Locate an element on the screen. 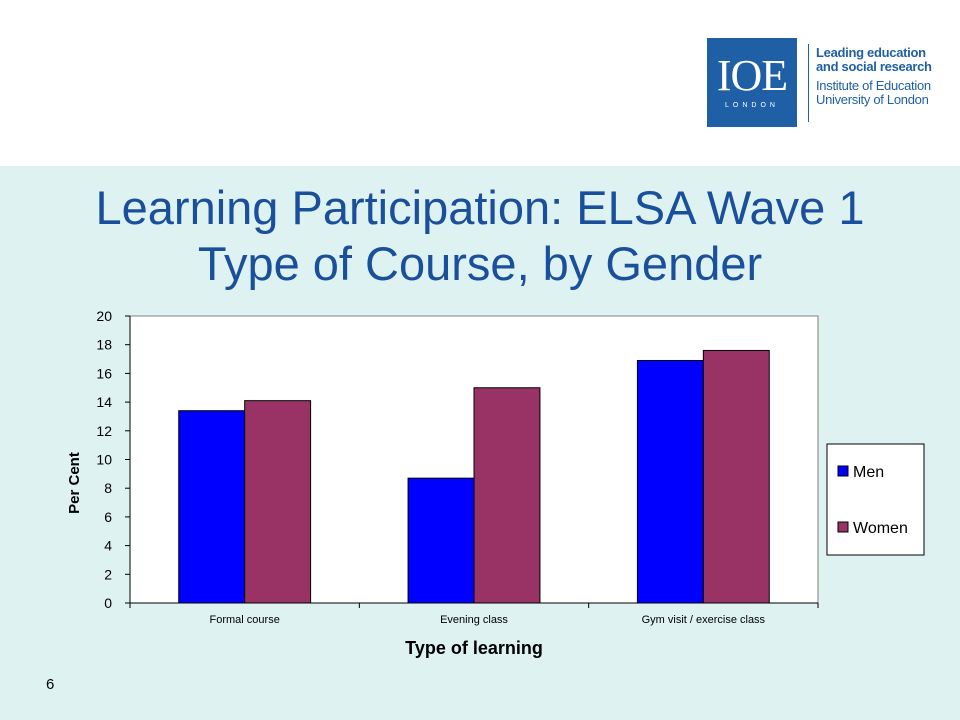 This screenshot has height=720, width=960. legend-box is located at coordinates (875, 499).